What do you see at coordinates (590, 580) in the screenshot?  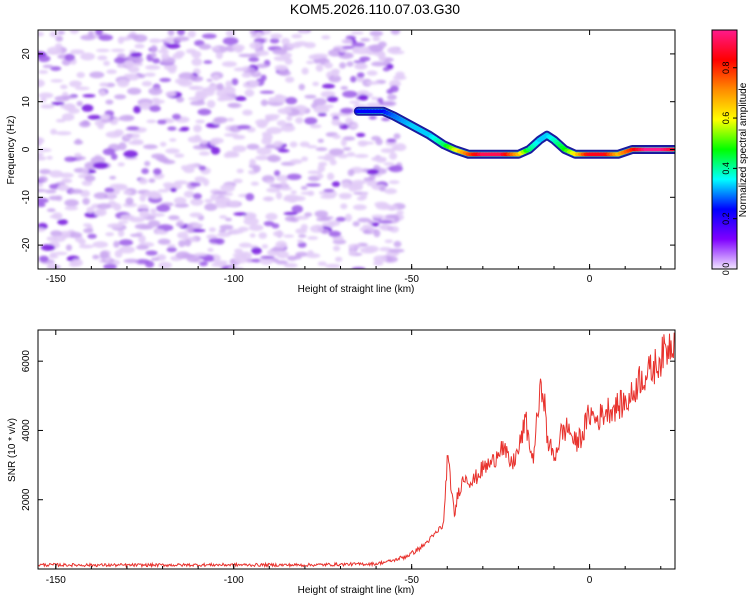 I see `x-tick-label: 0` at bounding box center [590, 580].